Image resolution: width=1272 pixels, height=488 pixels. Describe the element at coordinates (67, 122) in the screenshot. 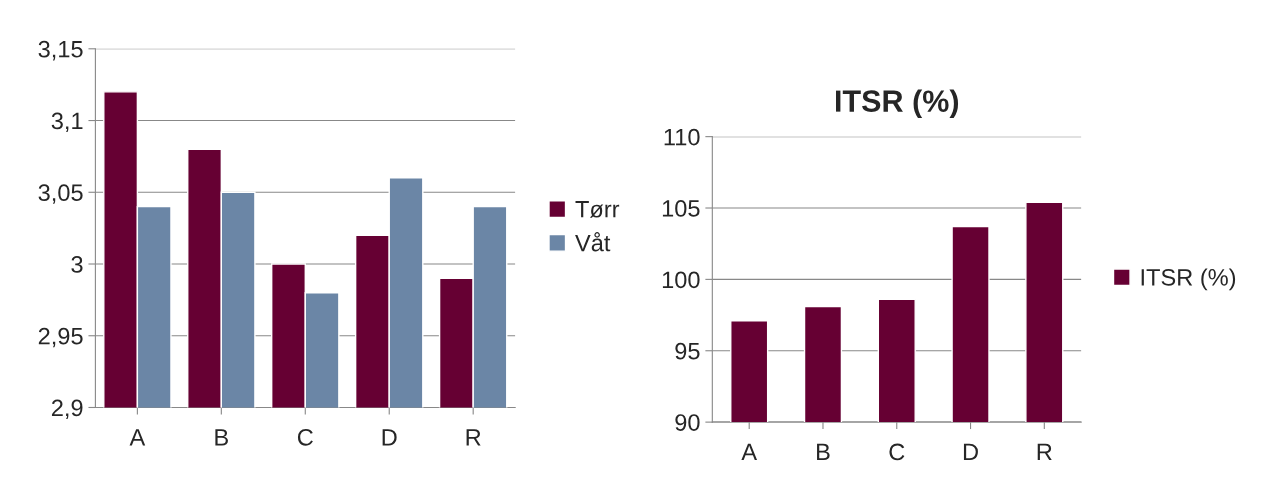

I see `y-tick-label: 3,1` at that location.